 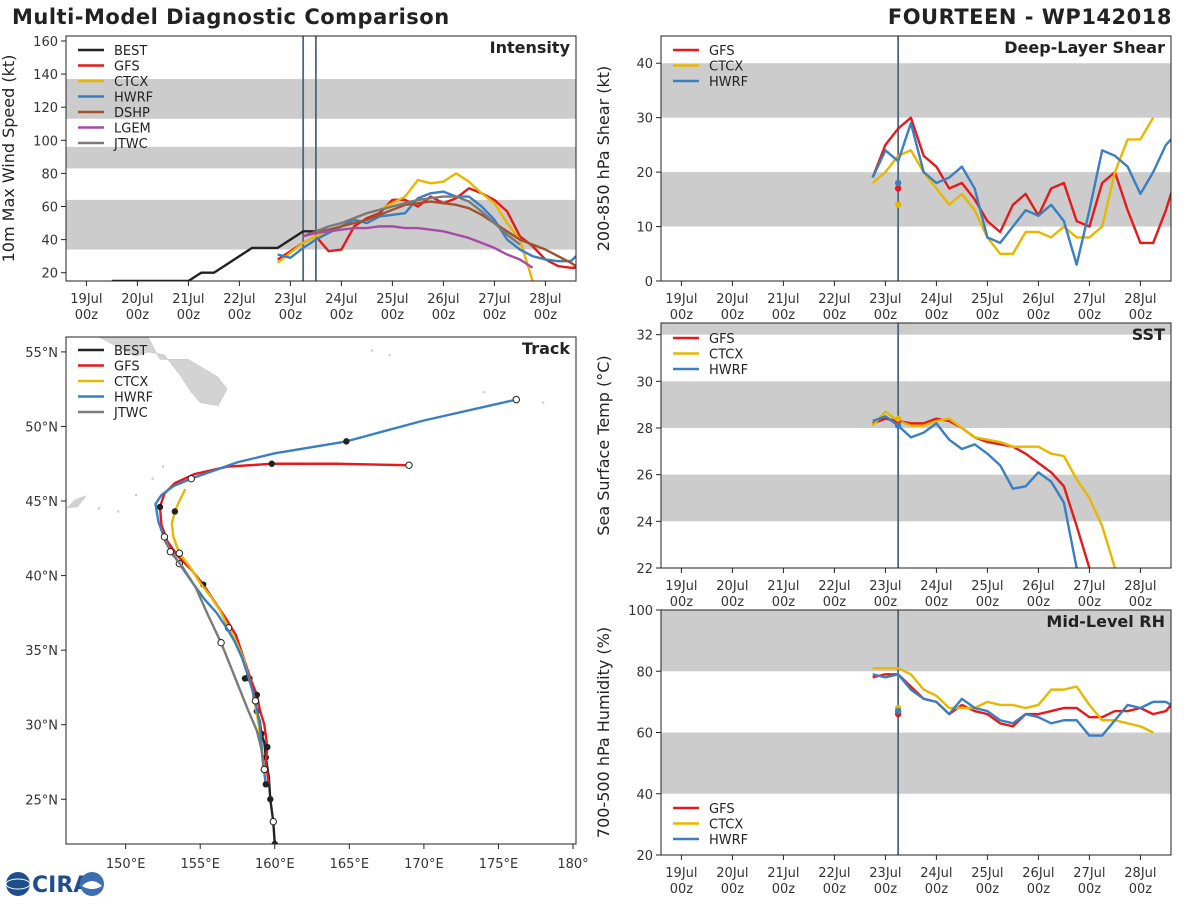 I want to click on shear-plot-area, so click(x=916, y=158).